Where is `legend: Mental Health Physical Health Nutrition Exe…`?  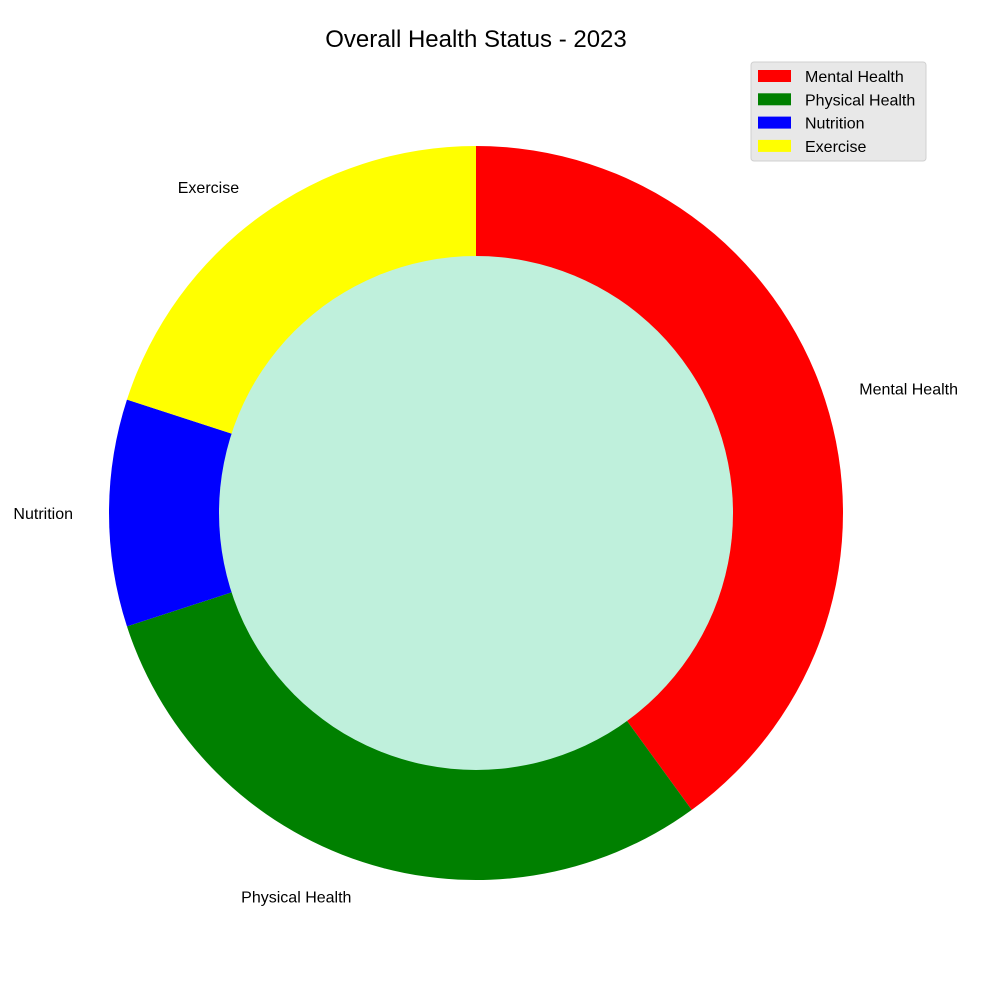 legend: Mental Health Physical Health Nutrition Exe… is located at coordinates (838, 111).